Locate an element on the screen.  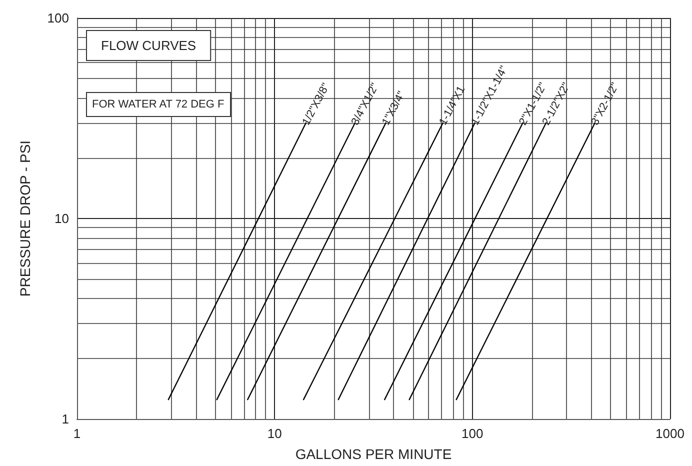
annotation: FOR WATER AT 72 DEG F is located at coordinates (158, 104).